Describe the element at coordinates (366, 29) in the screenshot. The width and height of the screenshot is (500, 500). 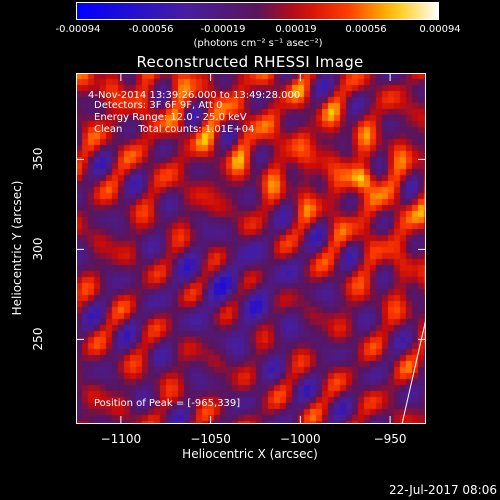
I see `colorbar-tick: 0.00056` at that location.